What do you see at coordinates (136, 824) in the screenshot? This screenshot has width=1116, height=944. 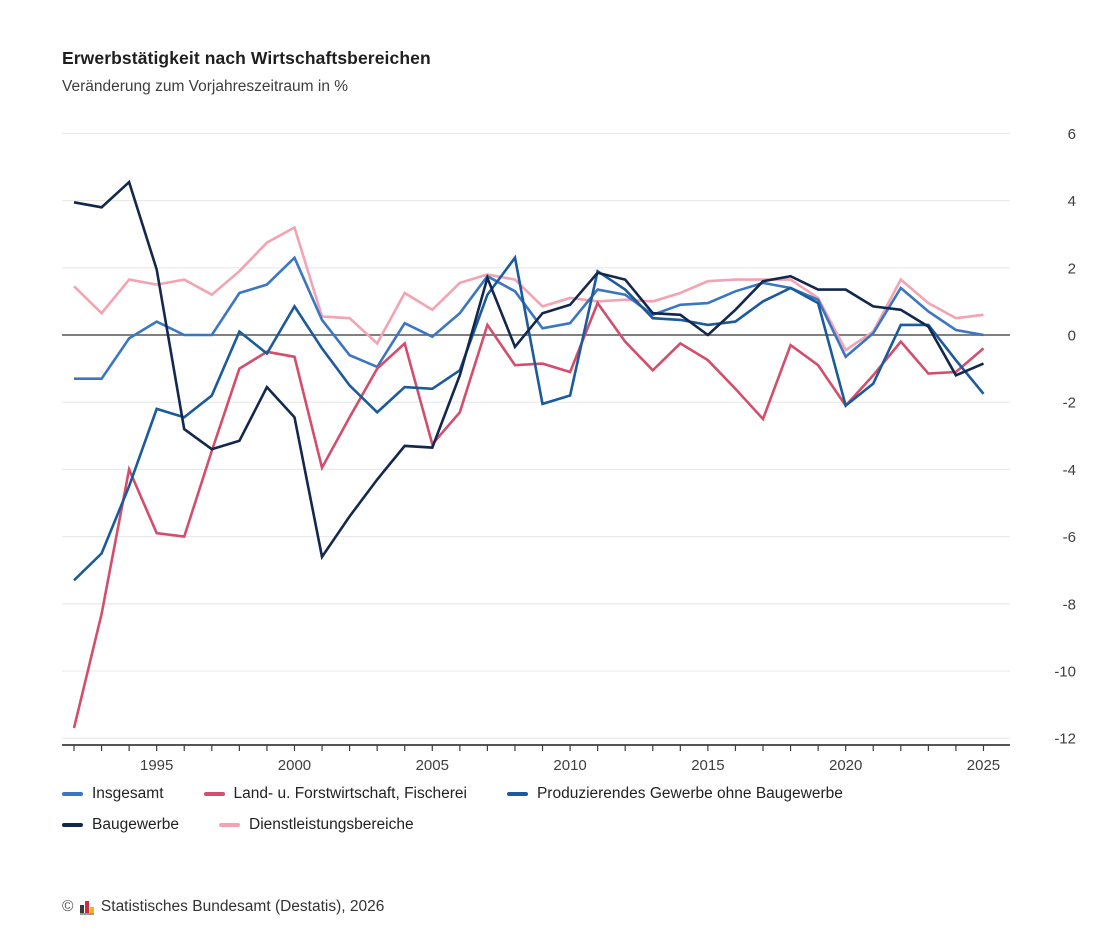 I see `legend-label: Baugewerbe` at bounding box center [136, 824].